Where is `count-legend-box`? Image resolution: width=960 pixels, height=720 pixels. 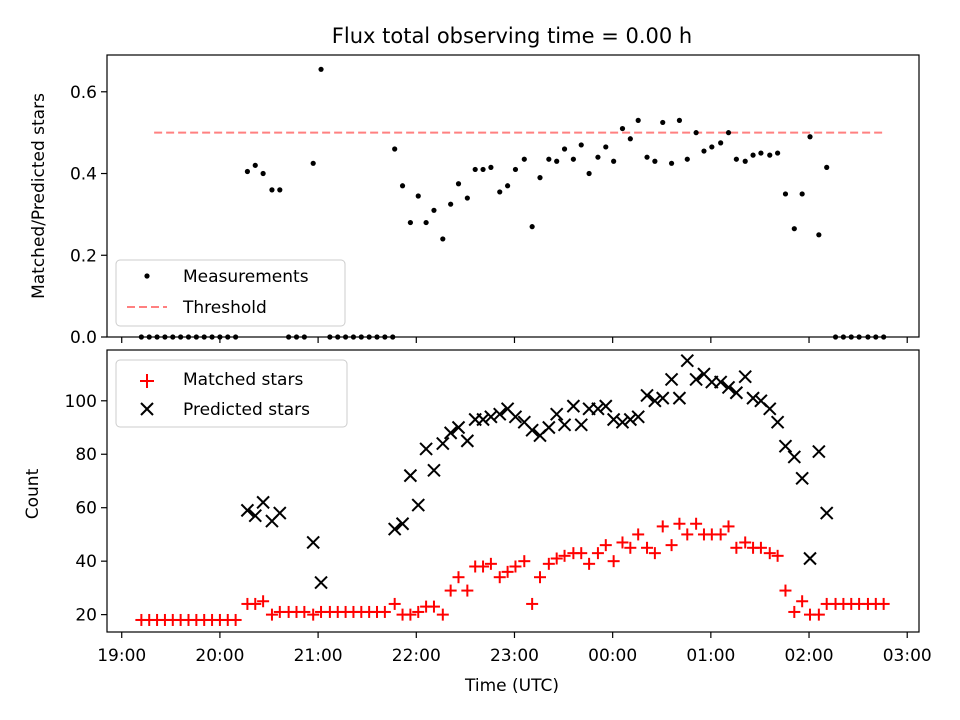
count-legend-box is located at coordinates (231, 393).